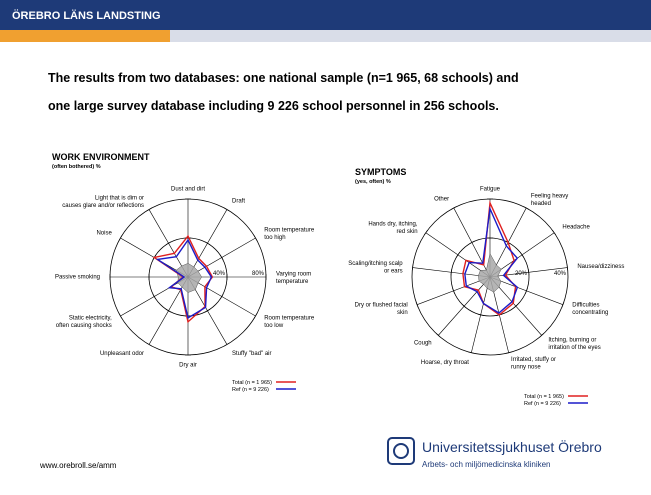 This screenshot has height=495, width=651. What do you see at coordinates (512, 446) in the screenshot?
I see `logo-title: Universitetssjukhuset Örebro` at bounding box center [512, 446].